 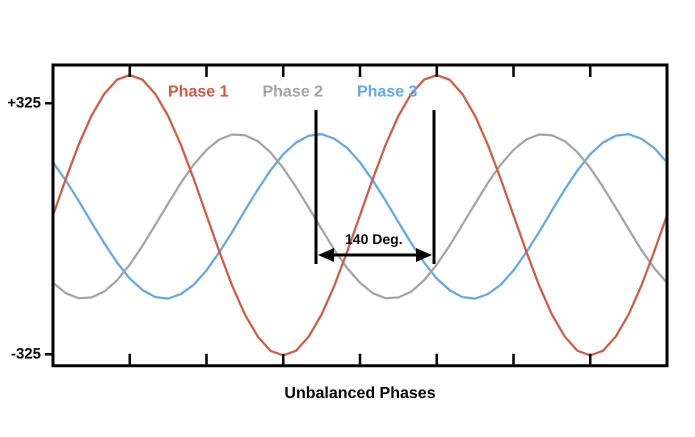 What do you see at coordinates (293, 91) in the screenshot?
I see `text: Phase 2` at bounding box center [293, 91].